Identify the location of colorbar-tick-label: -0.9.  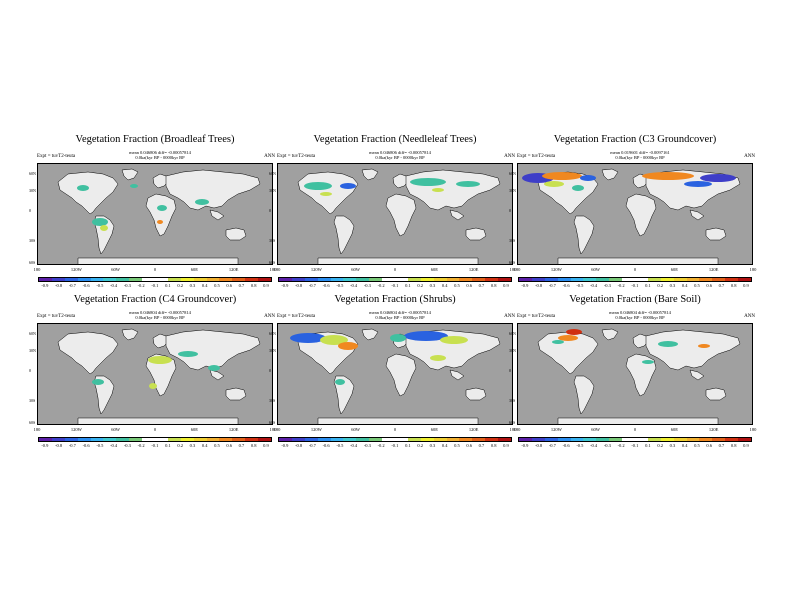
(45, 285).